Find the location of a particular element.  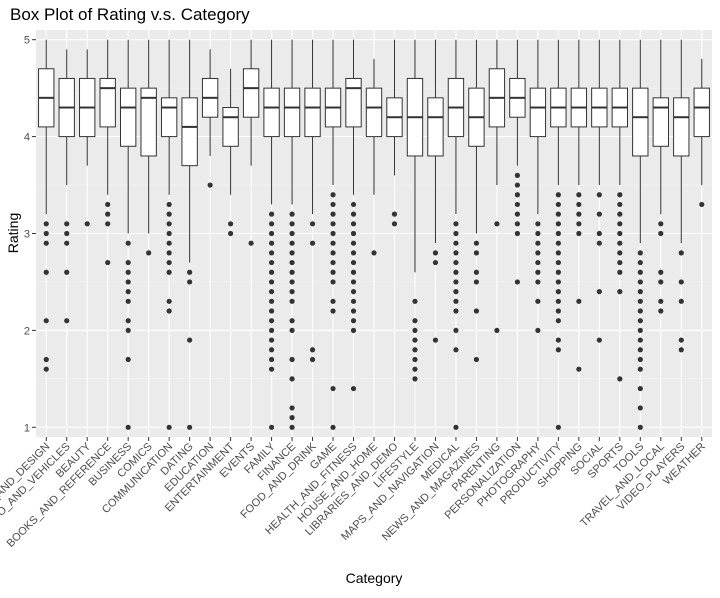

box-family is located at coordinates (271, 234).